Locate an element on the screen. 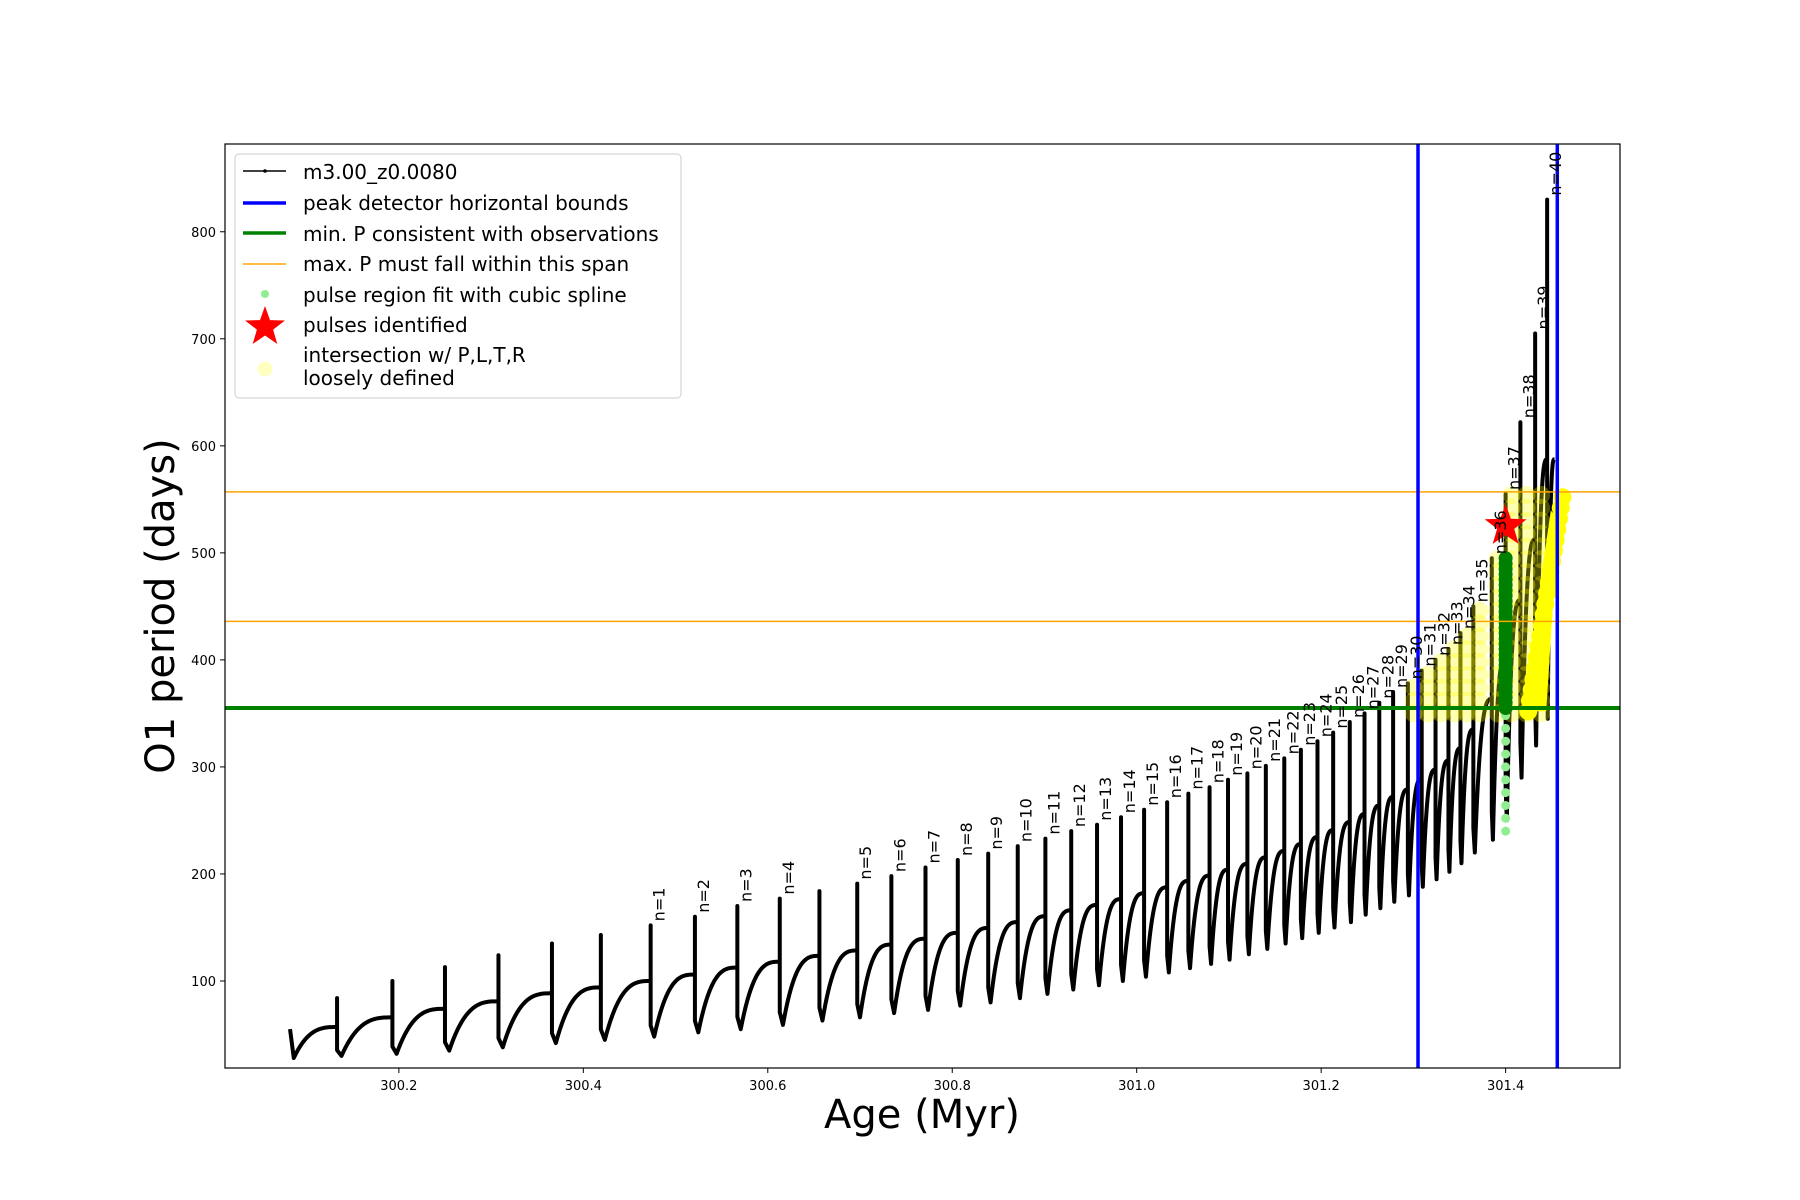 The width and height of the screenshot is (1800, 1200). x-tick-label: 301.4 is located at coordinates (1505, 1086).